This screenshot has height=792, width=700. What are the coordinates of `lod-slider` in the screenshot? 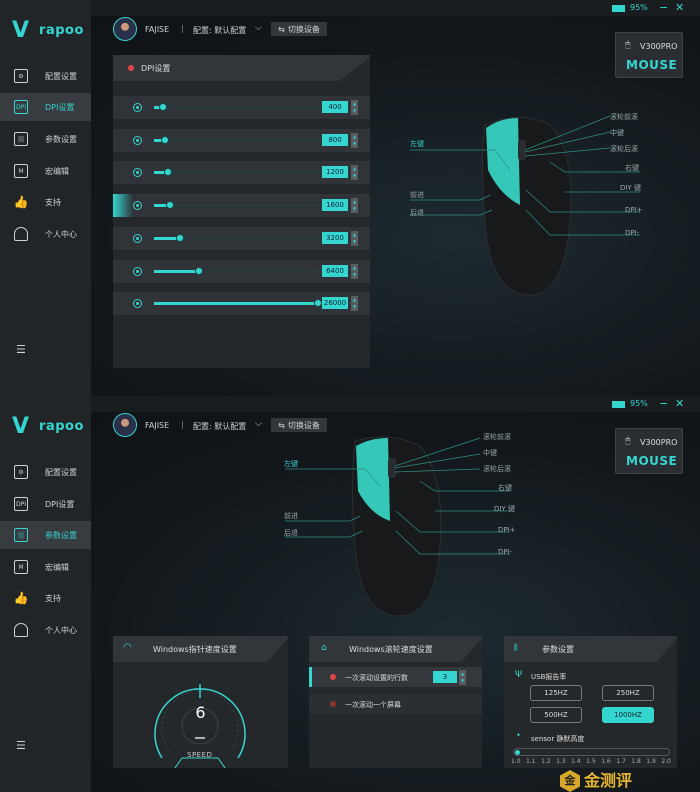 It's located at (591, 752).